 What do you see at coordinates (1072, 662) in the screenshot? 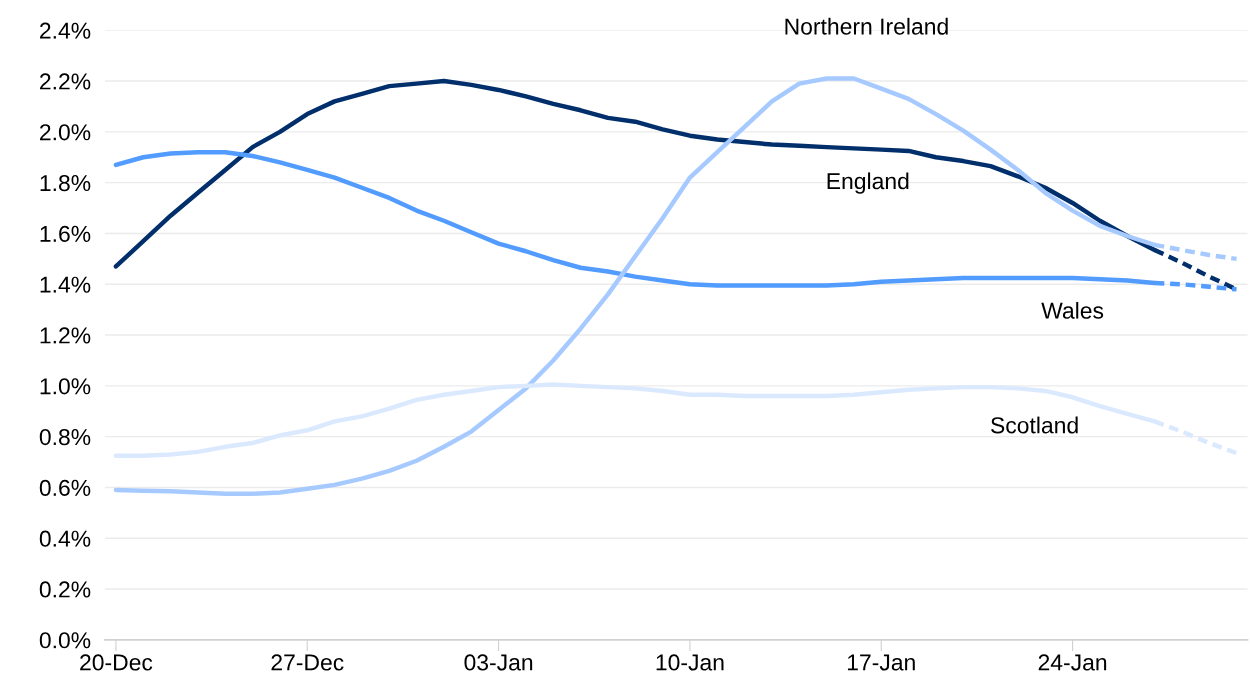
I see `x-tick-label: 24-Jan` at bounding box center [1072, 662].